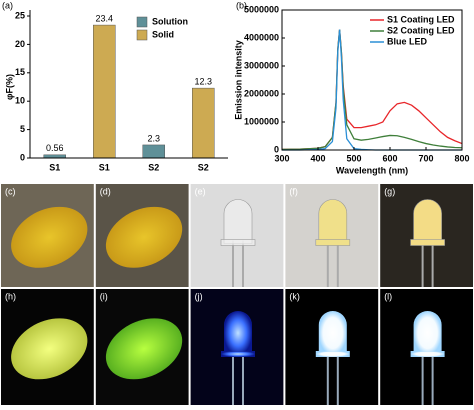  Describe the element at coordinates (9, 87) in the screenshot. I see `y-axis-label: φF(%)` at that location.